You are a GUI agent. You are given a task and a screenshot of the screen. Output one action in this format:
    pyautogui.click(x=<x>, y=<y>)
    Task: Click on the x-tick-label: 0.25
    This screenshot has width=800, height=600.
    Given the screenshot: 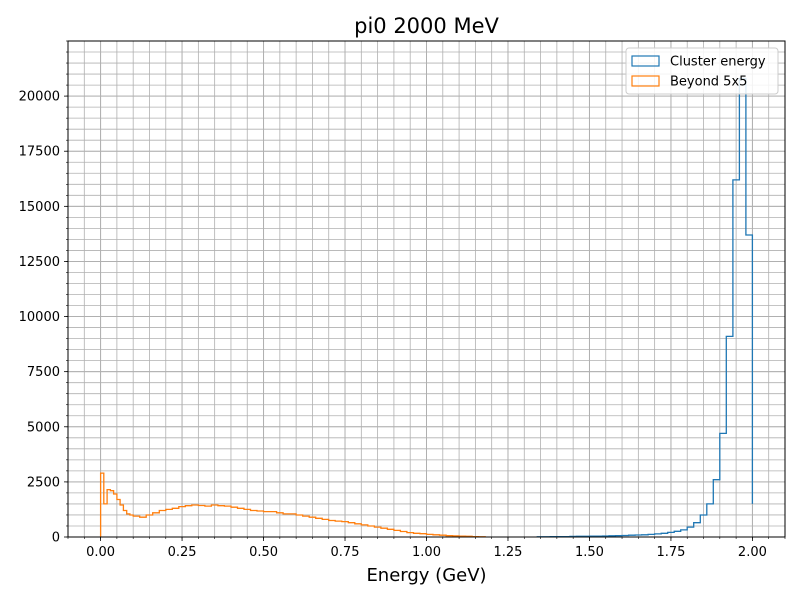 What is the action you would take?
    pyautogui.click(x=182, y=552)
    